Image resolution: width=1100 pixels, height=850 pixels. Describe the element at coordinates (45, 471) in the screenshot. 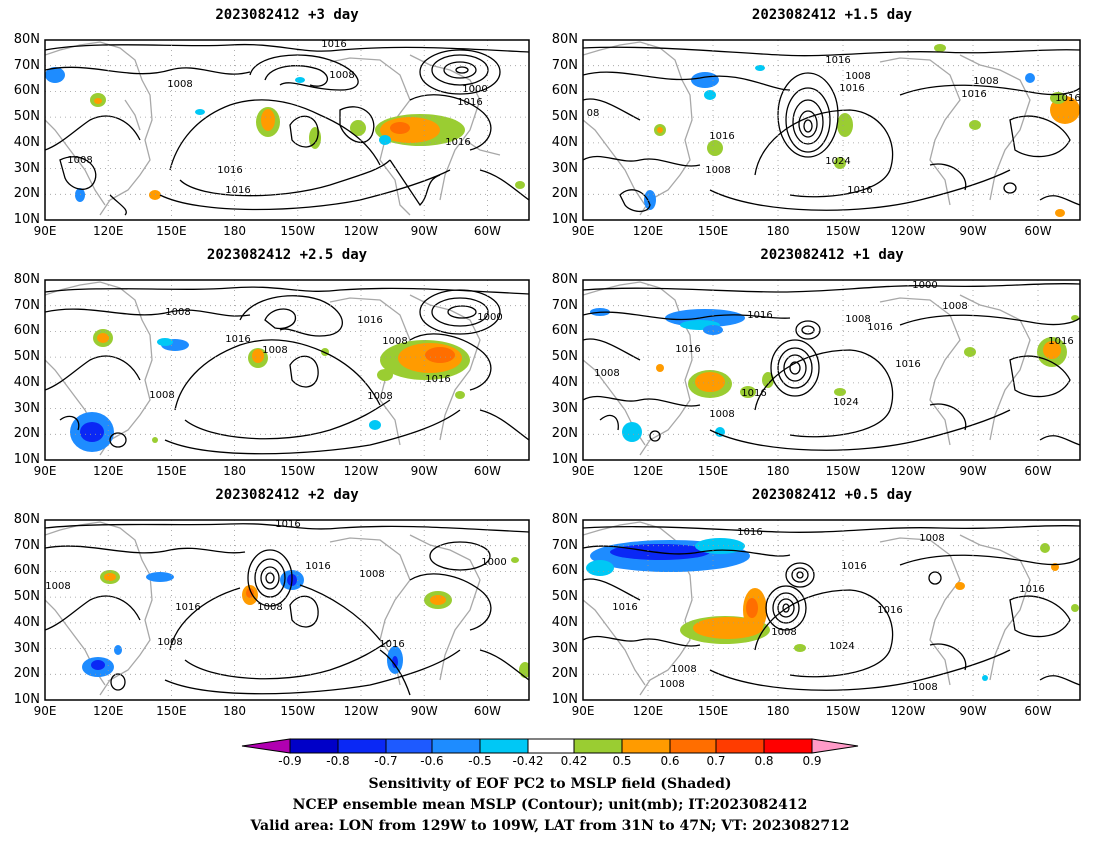

I see `lon-tick: 90E` at that location.